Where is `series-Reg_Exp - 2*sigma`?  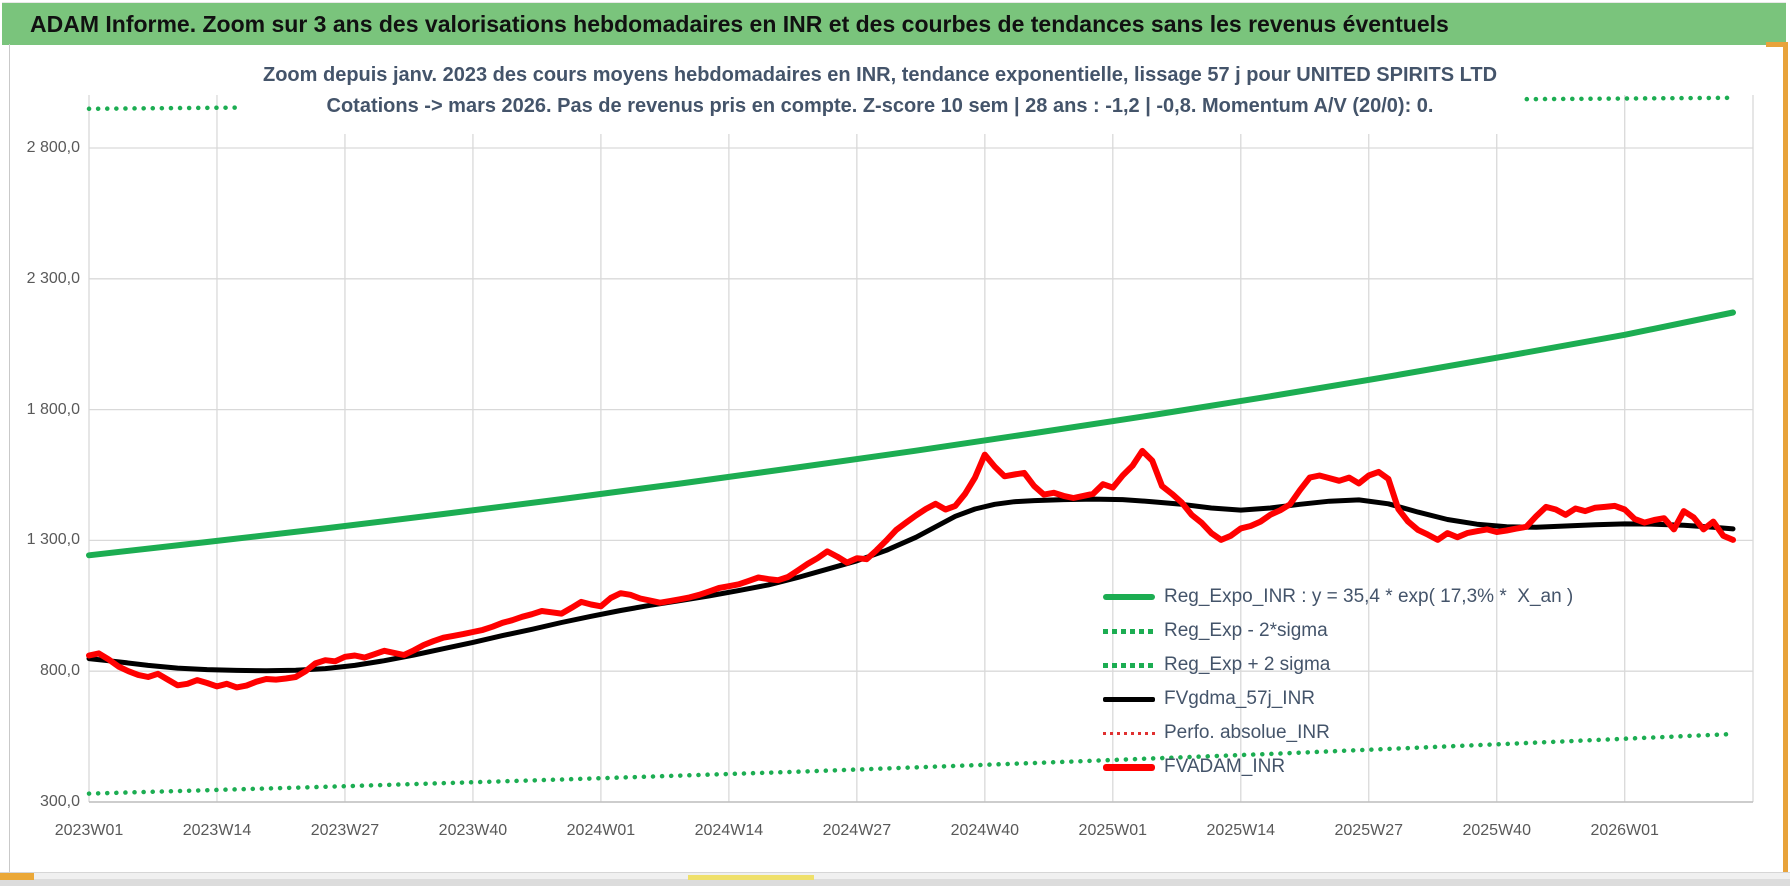
series-Reg_Exp - 2*sigma is located at coordinates (911, 763).